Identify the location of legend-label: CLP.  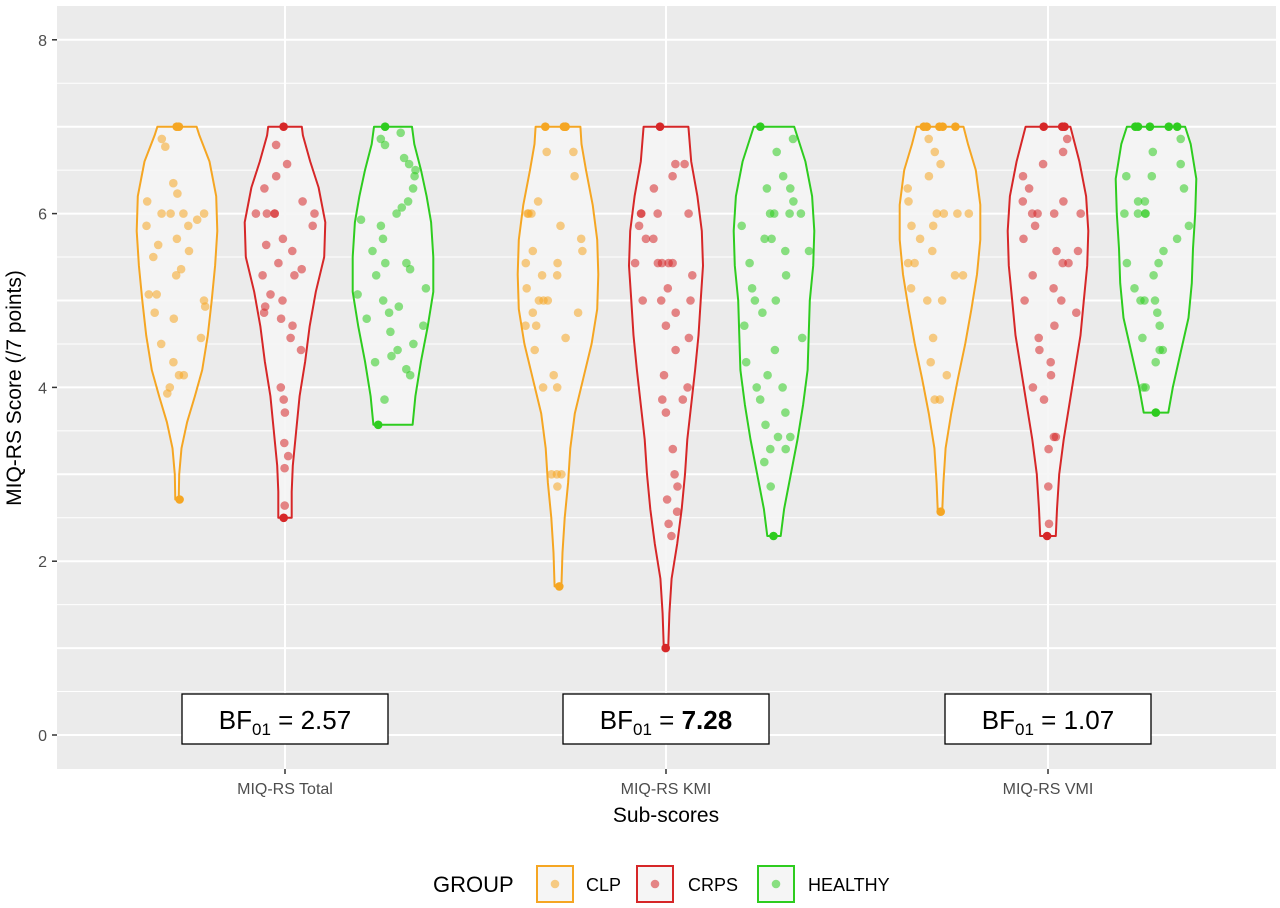
(603, 885).